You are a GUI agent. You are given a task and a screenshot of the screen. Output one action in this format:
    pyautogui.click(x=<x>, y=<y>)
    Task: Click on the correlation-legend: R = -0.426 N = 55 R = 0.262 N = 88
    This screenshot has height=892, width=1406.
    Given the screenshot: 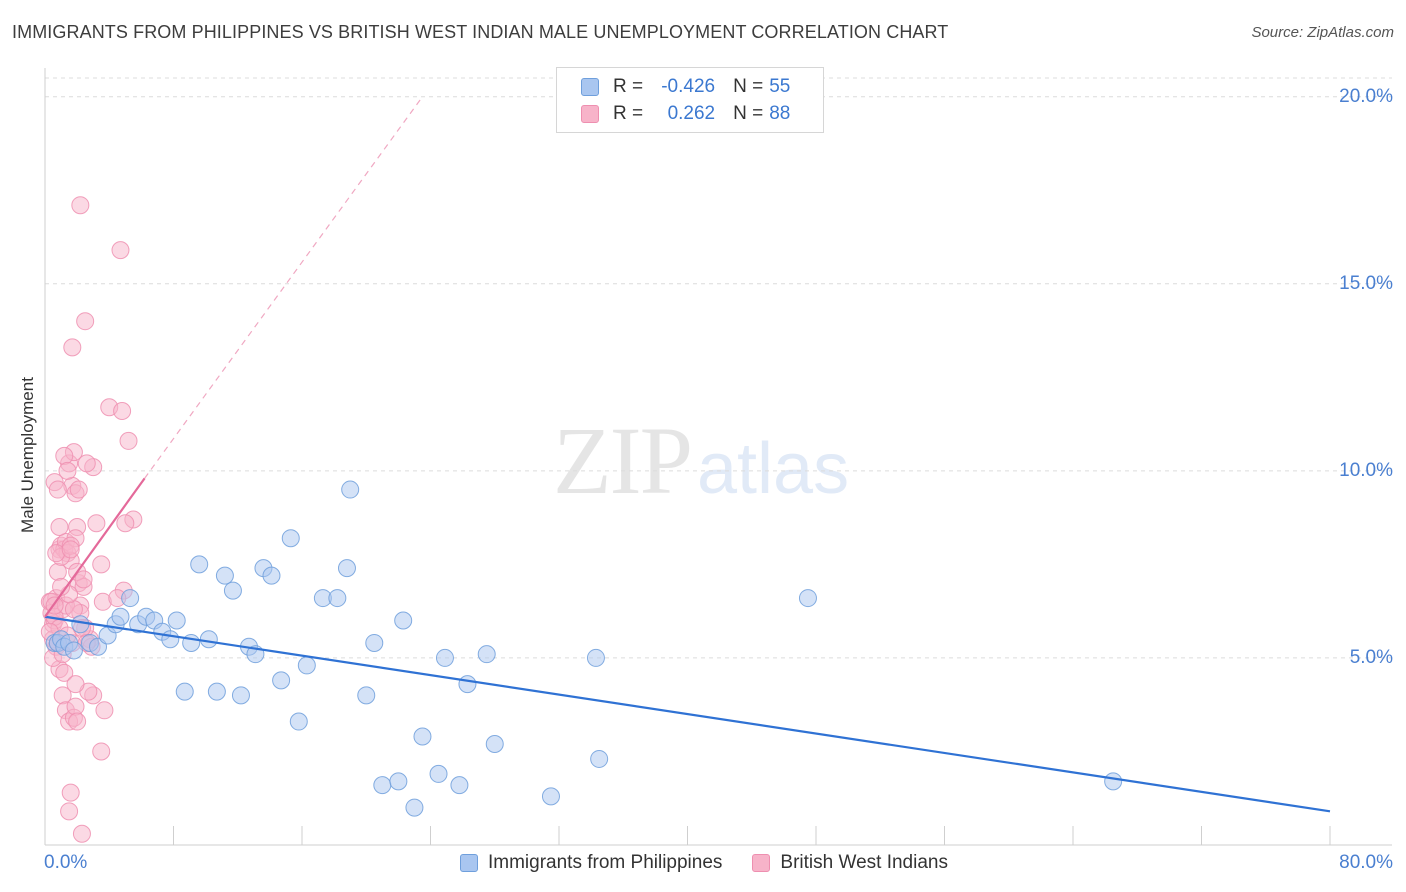 What is the action you would take?
    pyautogui.click(x=690, y=100)
    